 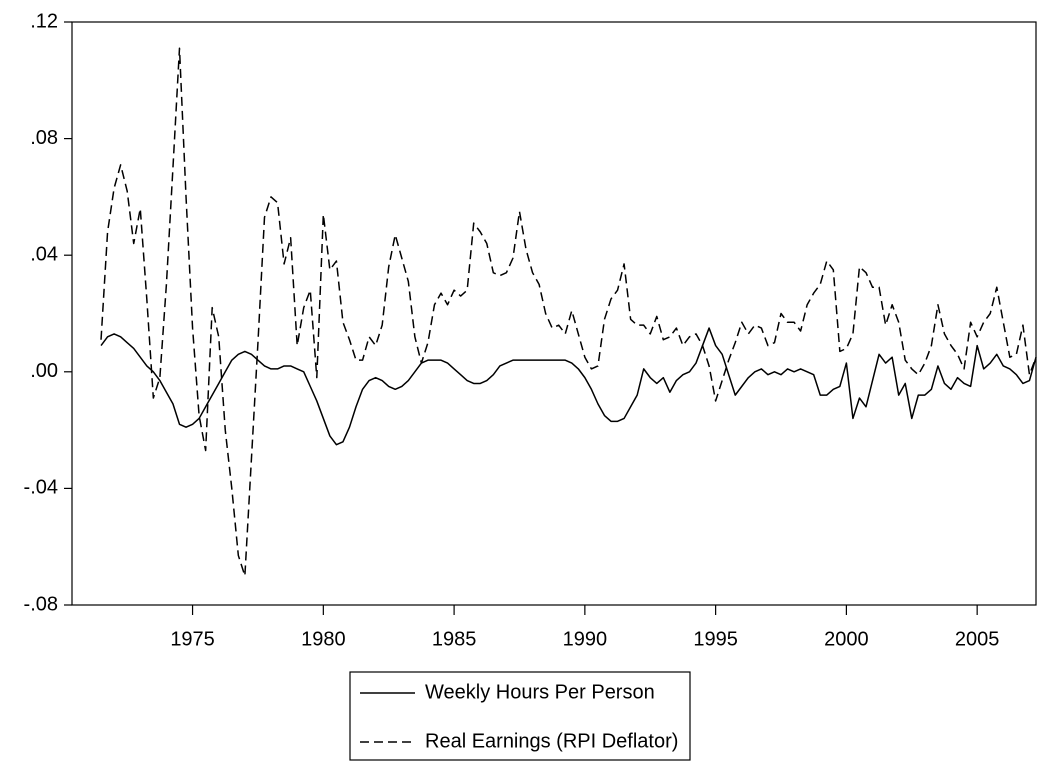 I want to click on x-tick-label: 1990, so click(x=585, y=639).